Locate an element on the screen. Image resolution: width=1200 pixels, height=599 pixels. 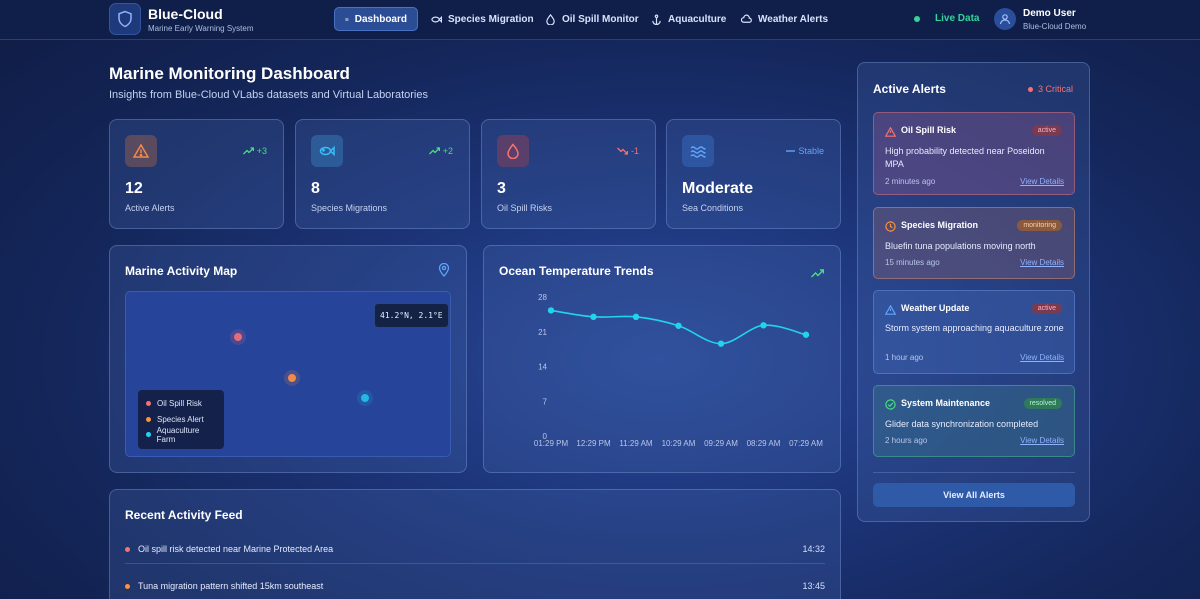
user-org: Blue-Cloud Demo is located at coordinates (1055, 26).